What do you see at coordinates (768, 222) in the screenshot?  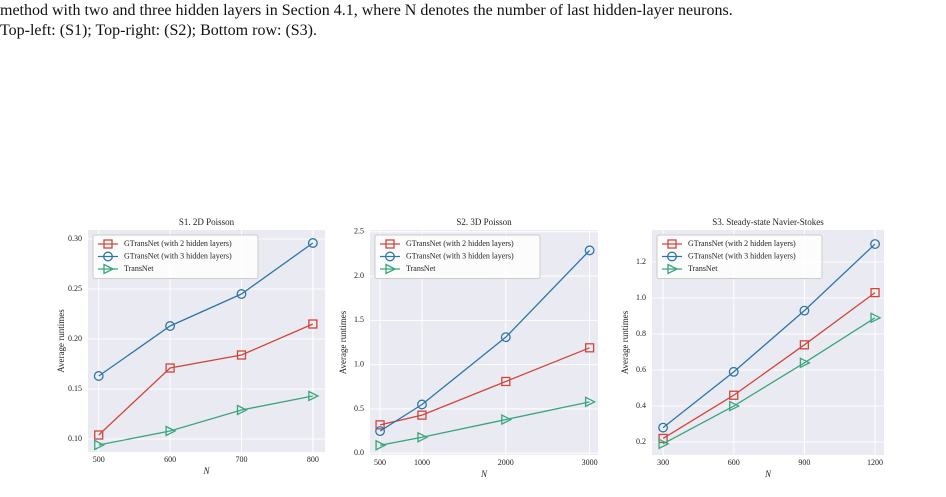 I see `chart-title: S3. Steady-state Navier-Stokes` at bounding box center [768, 222].